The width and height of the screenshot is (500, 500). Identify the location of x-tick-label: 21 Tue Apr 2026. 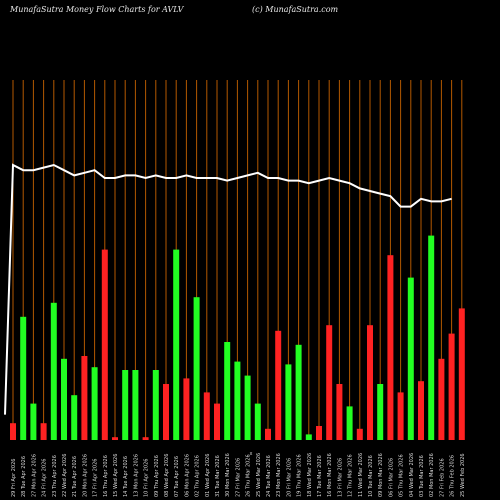
(75, 476).